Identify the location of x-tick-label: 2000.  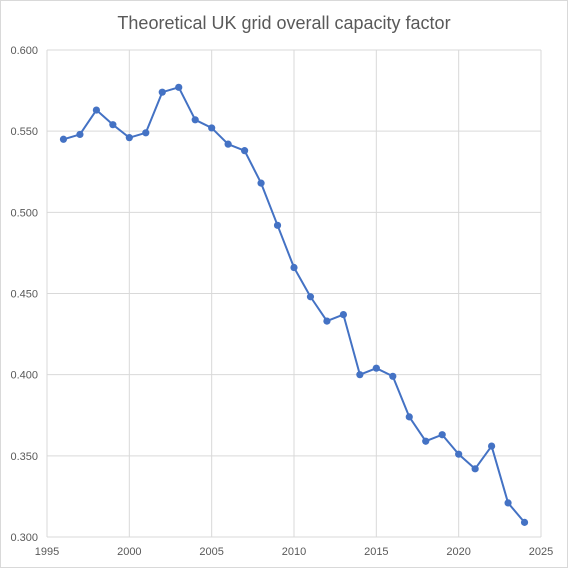
(129, 552).